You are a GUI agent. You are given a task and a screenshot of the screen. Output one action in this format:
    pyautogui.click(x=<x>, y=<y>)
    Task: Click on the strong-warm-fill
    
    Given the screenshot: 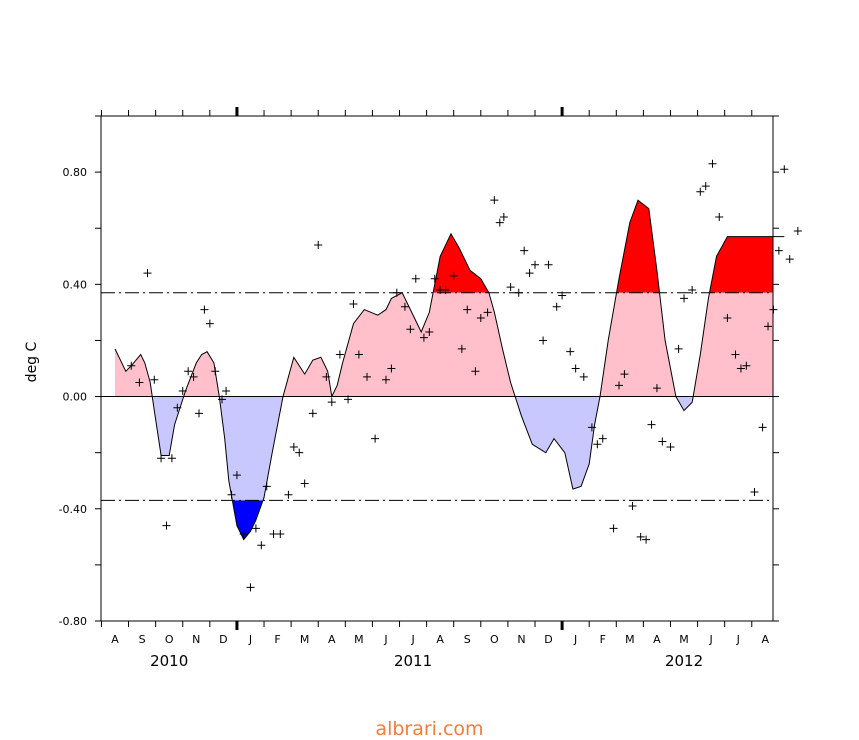 What is the action you would take?
    pyautogui.click(x=603, y=246)
    